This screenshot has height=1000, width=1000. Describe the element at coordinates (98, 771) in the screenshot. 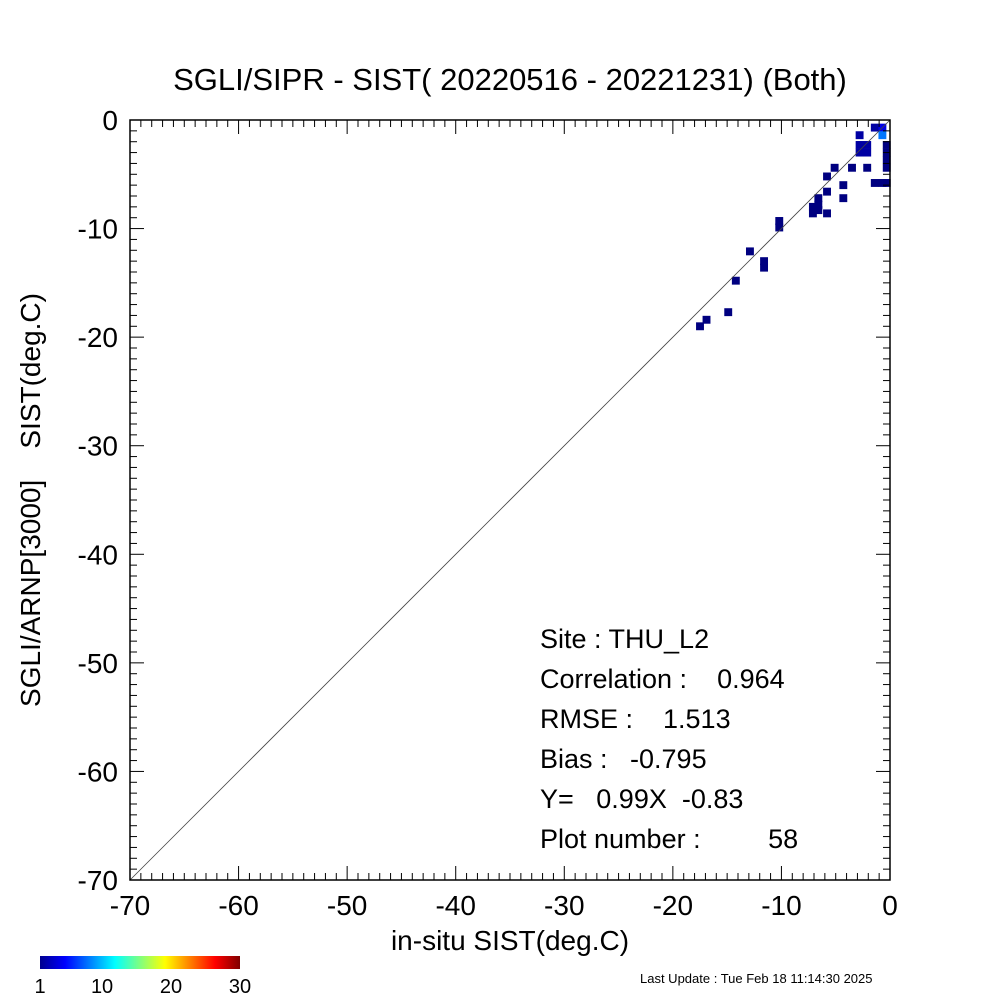

I see `y-tick-label: -60` at that location.